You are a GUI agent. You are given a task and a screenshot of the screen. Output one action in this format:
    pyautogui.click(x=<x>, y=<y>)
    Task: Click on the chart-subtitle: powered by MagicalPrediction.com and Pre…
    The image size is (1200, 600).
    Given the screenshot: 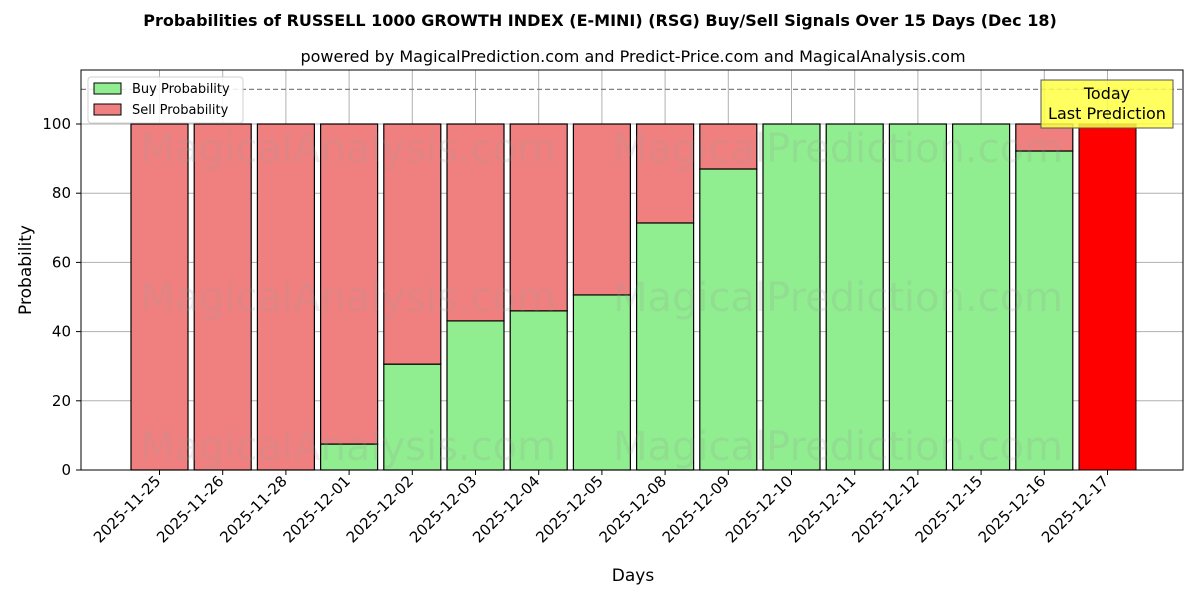 What is the action you would take?
    pyautogui.click(x=632, y=56)
    